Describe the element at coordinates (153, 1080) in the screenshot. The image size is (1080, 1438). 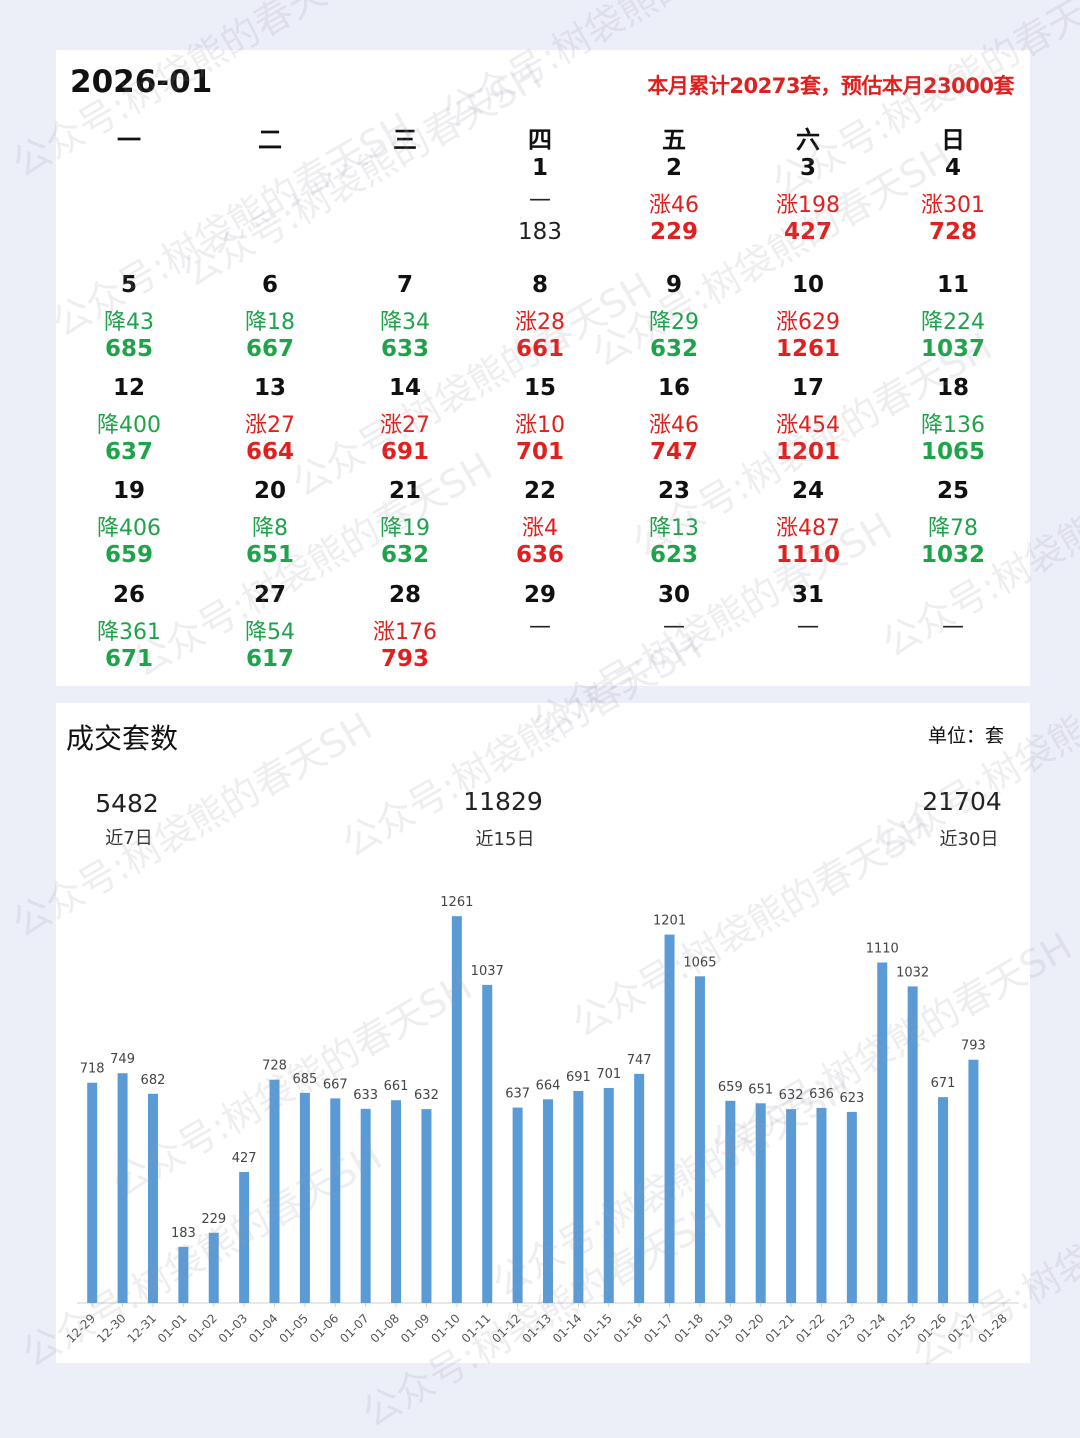
I see `bar-value-label: 682` at that location.